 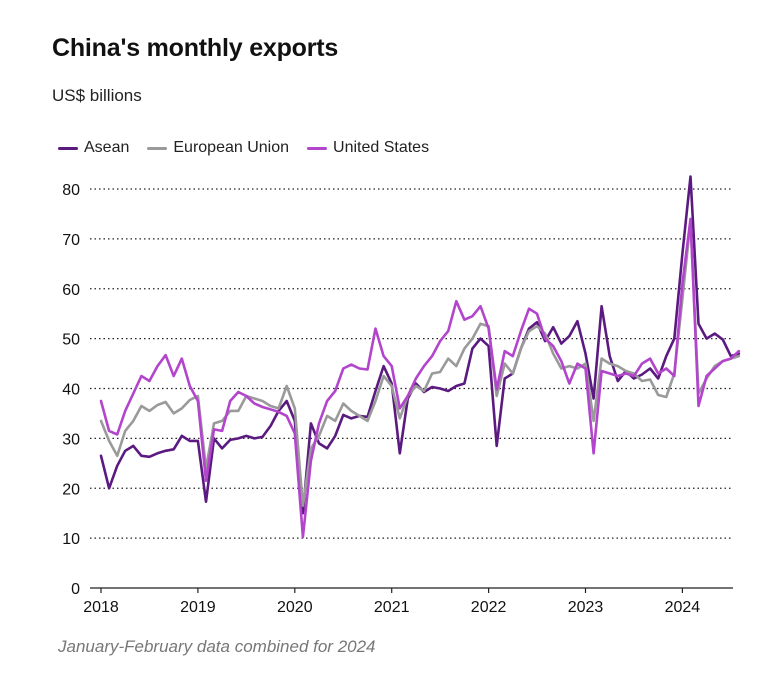 I want to click on x-tick-label-2020: 2020, so click(x=295, y=607).